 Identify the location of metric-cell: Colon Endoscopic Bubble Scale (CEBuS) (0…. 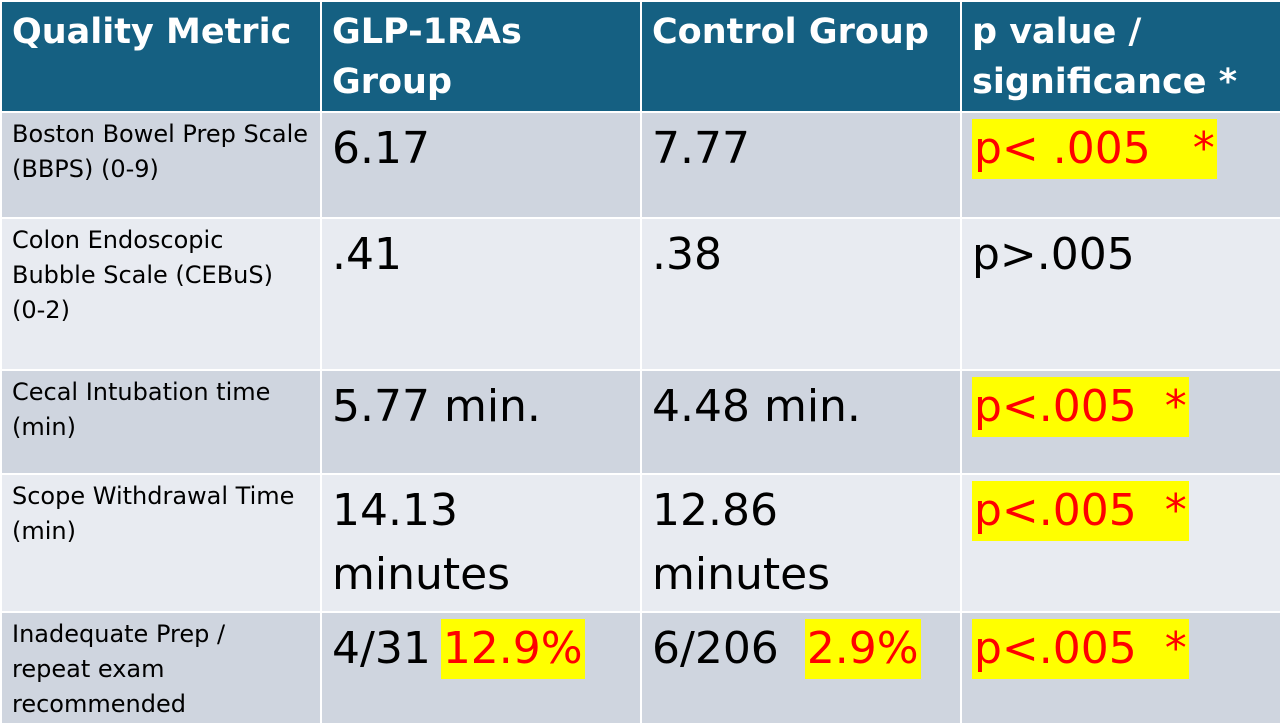
(161, 294).